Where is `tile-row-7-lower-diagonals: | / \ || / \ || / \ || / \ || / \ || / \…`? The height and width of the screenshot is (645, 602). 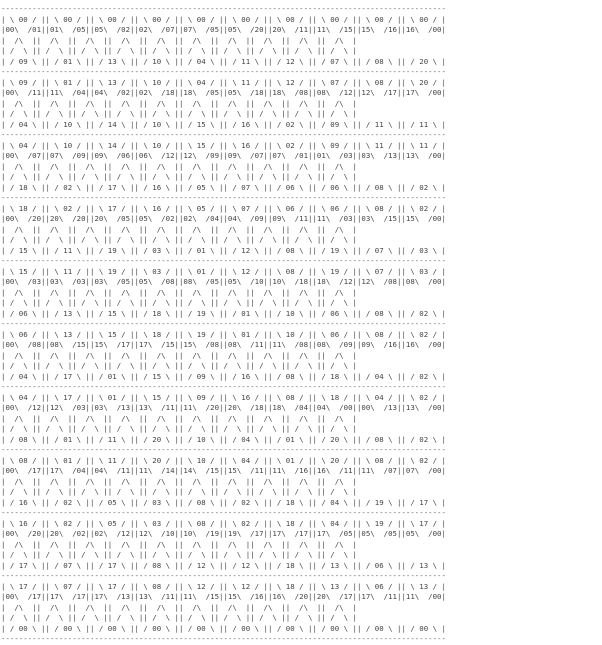
tile-row-7-lower-diagonals: | / \ || / \ || / \ || / \ || / \ || / \… is located at coordinates (179, 491).